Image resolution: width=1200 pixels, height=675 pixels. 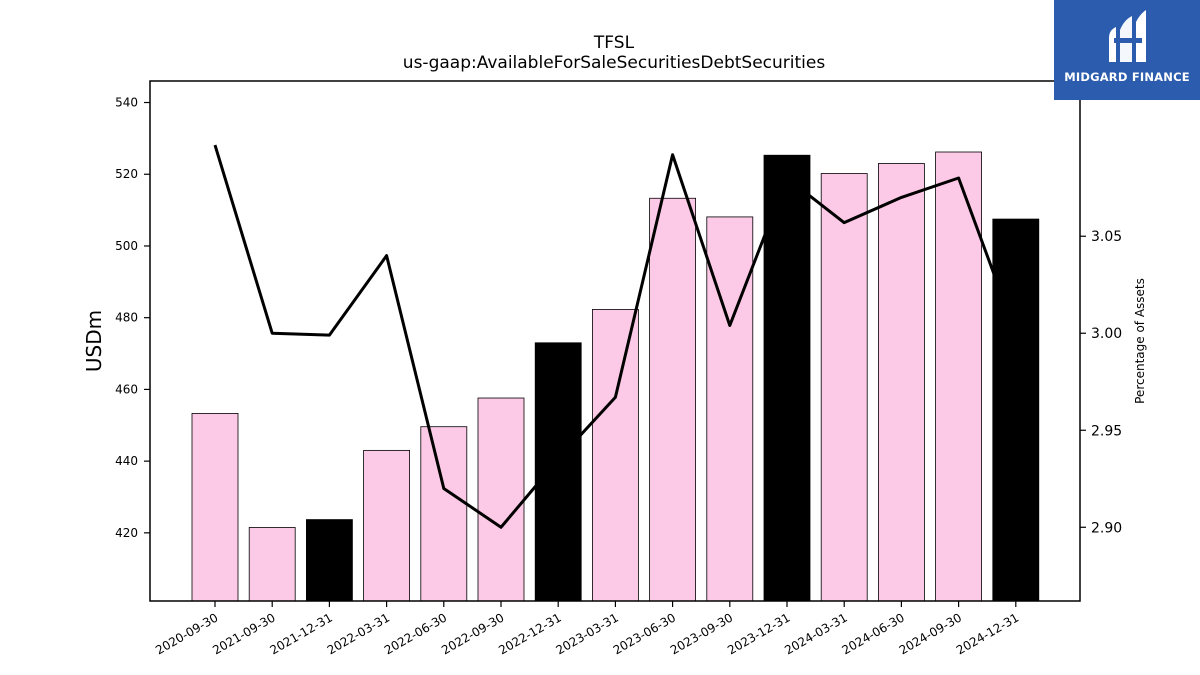 I want to click on y-tick-label: 480, so click(x=126, y=318).